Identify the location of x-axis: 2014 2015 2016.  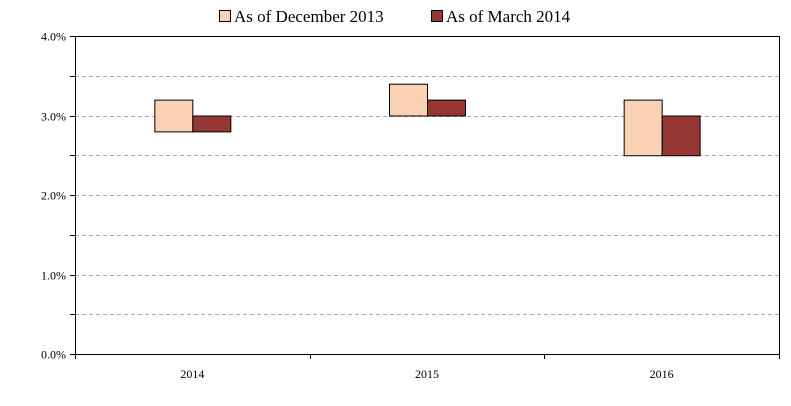
(427, 367).